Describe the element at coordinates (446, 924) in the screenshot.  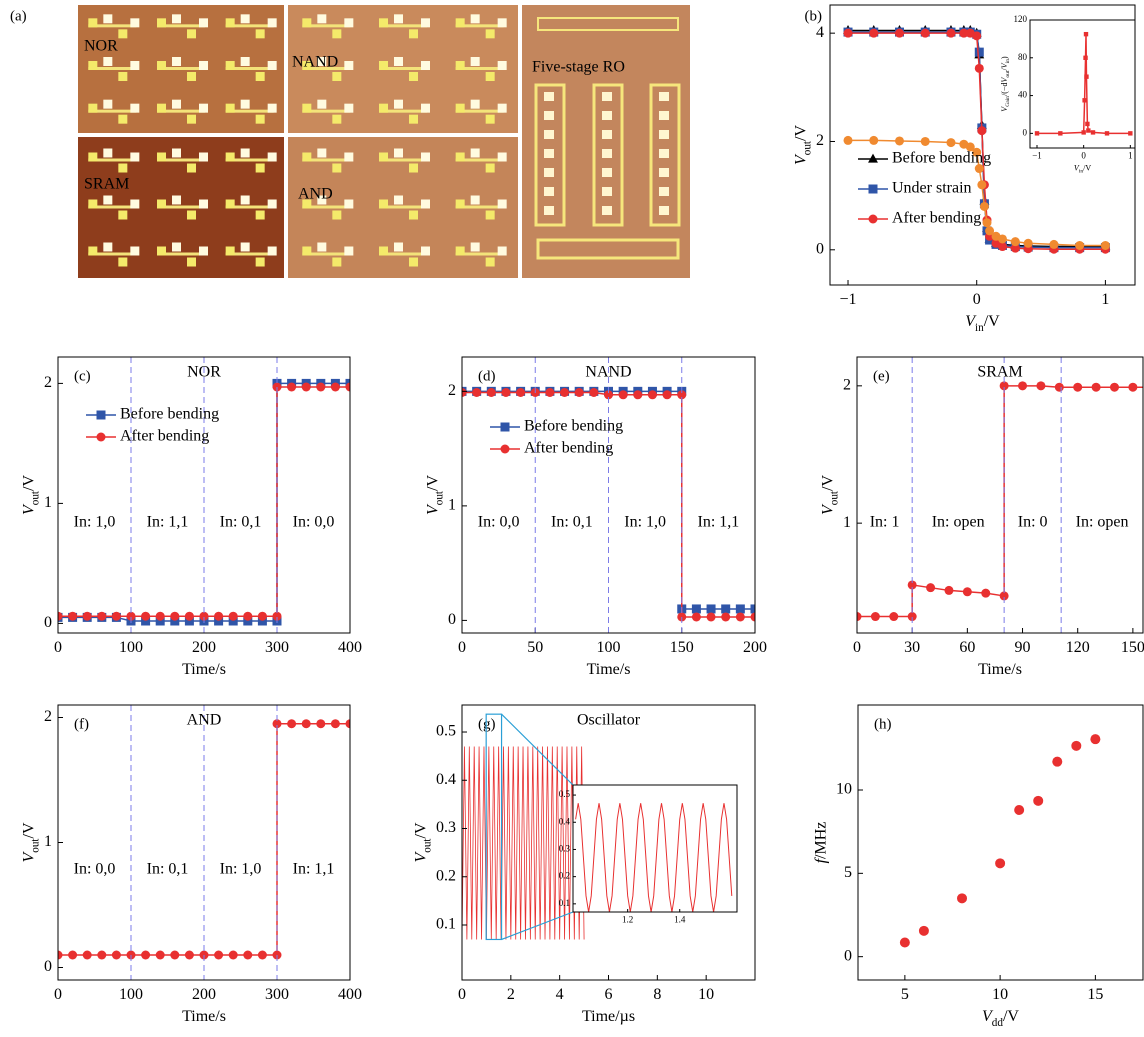
I see `y-tick-label: 0.1` at that location.